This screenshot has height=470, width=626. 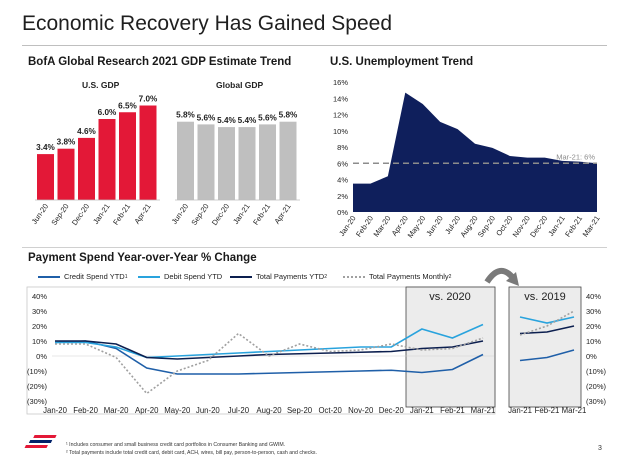 What do you see at coordinates (116, 410) in the screenshot?
I see `payment-x-tick: Mar-20` at bounding box center [116, 410].